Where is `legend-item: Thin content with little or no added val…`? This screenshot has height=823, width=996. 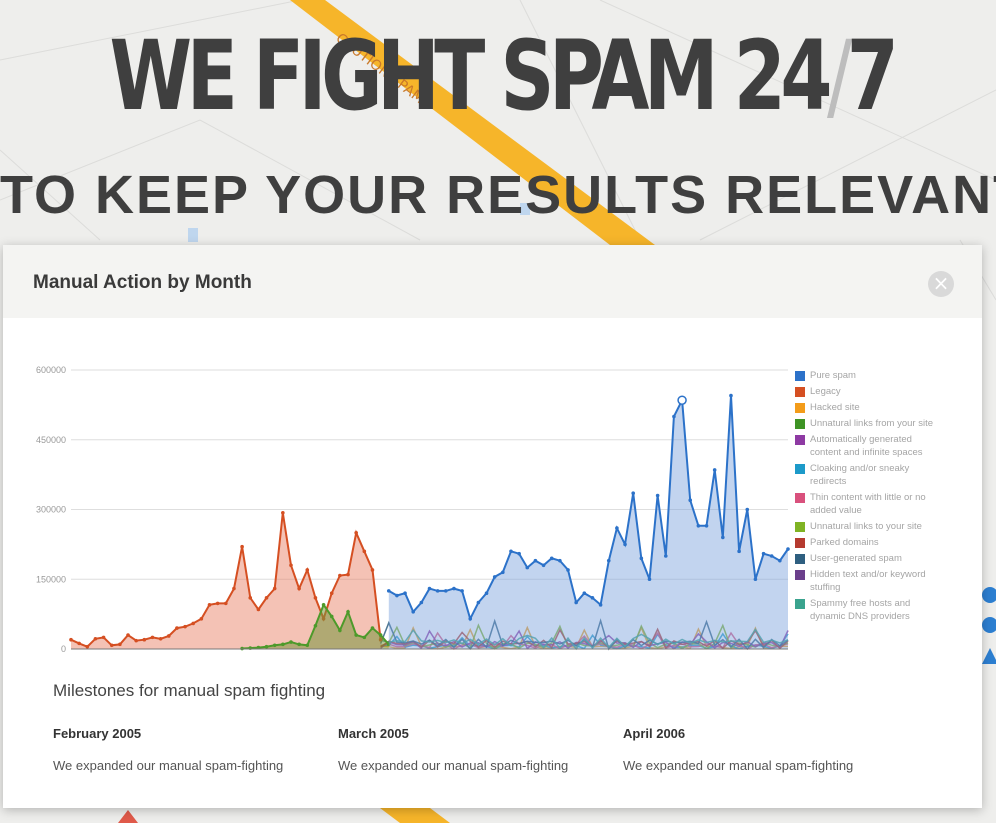
legend-item: Thin content with little or no added val… is located at coordinates (870, 504).